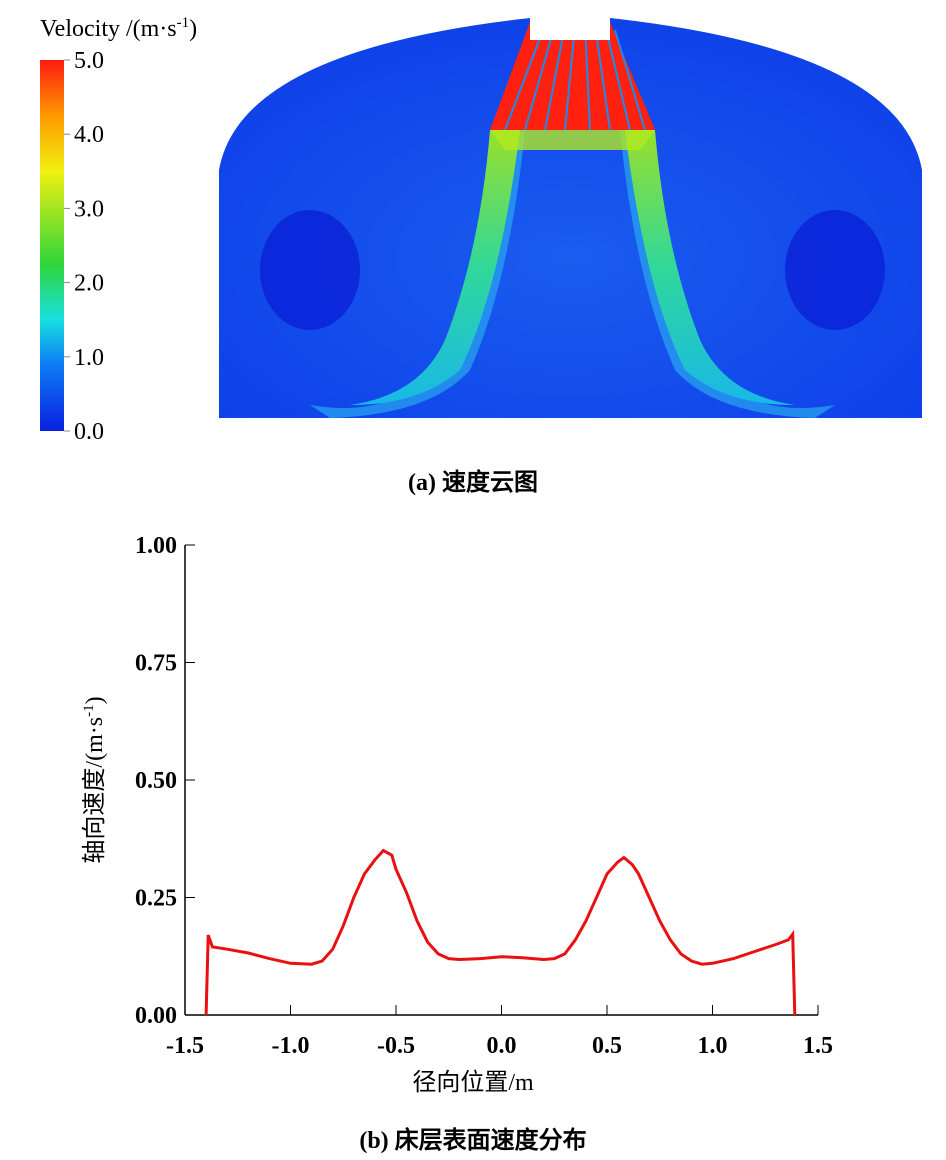 The height and width of the screenshot is (1160, 946). Describe the element at coordinates (118, 28) in the screenshot. I see `colorbar-title: Velocity /(m·s-1)` at that location.